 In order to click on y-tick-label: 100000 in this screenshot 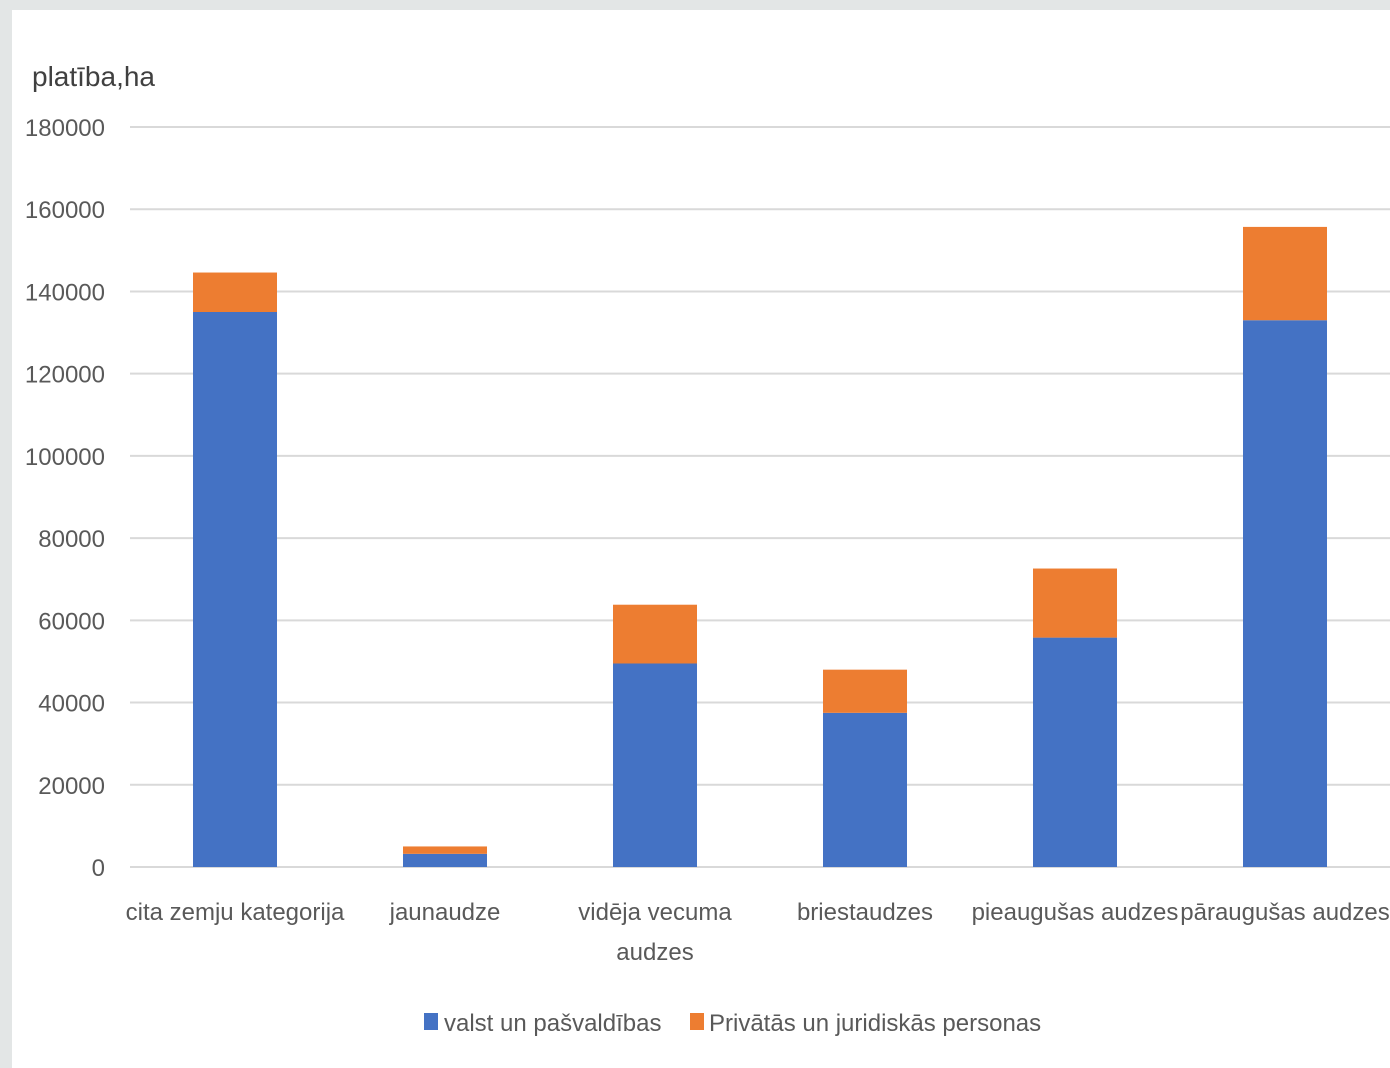, I will do `click(65, 457)`.